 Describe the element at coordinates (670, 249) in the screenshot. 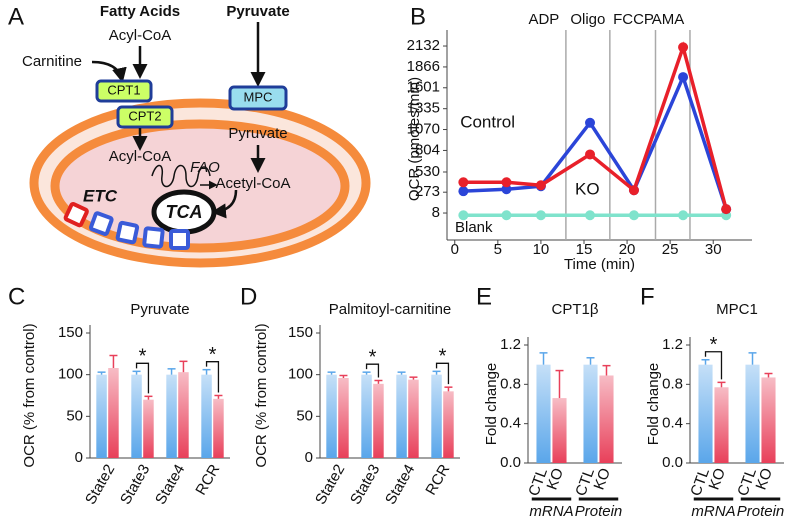

I see `x-tick-label: 25` at that location.